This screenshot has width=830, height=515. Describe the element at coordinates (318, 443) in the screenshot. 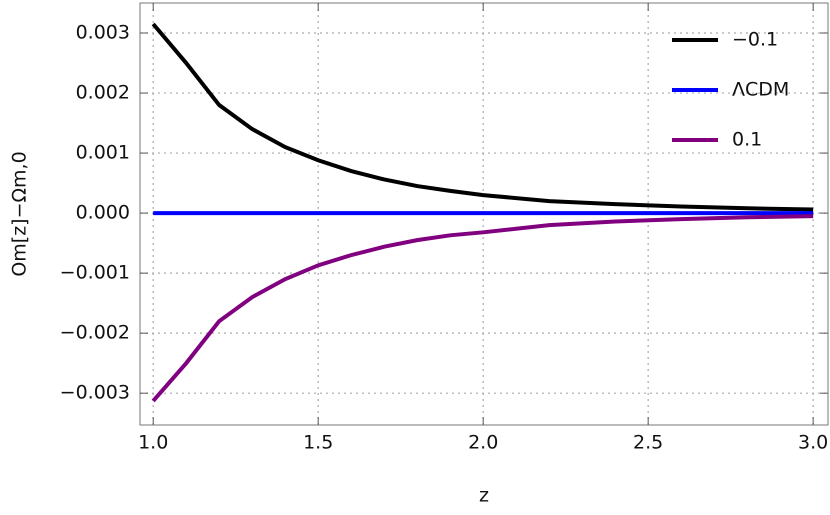

I see `x-tick-label: 1.5` at that location.